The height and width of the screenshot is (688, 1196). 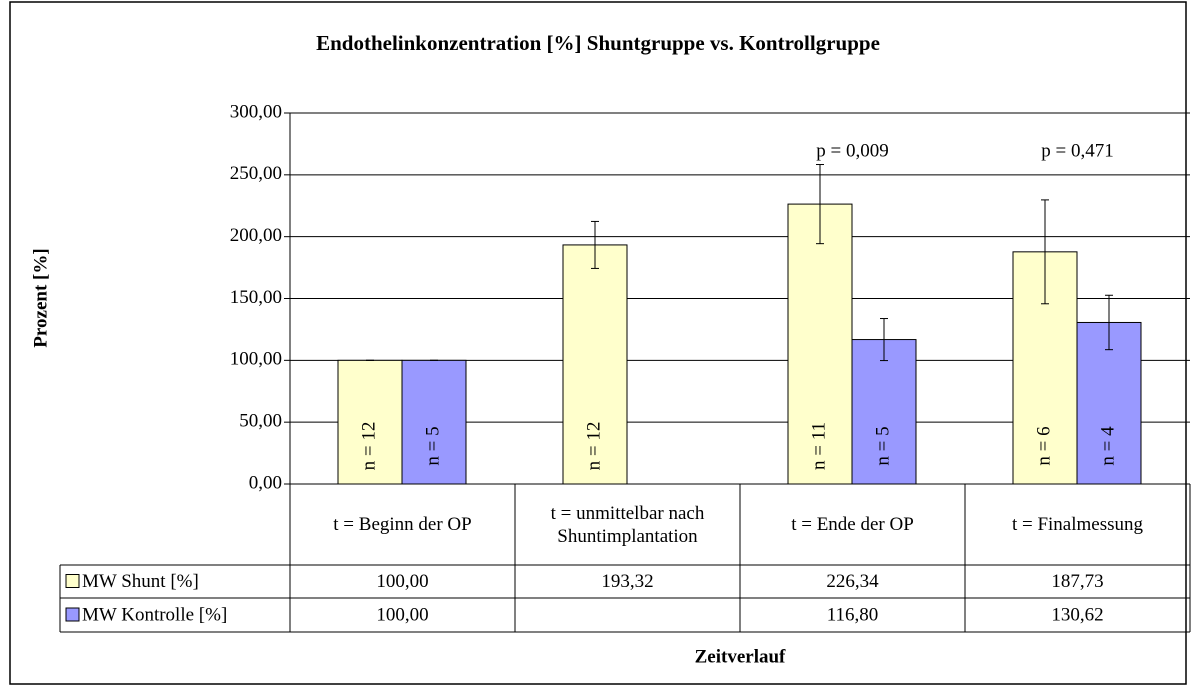 I want to click on x-tick-label: t = Ende der OP, so click(x=852, y=524).